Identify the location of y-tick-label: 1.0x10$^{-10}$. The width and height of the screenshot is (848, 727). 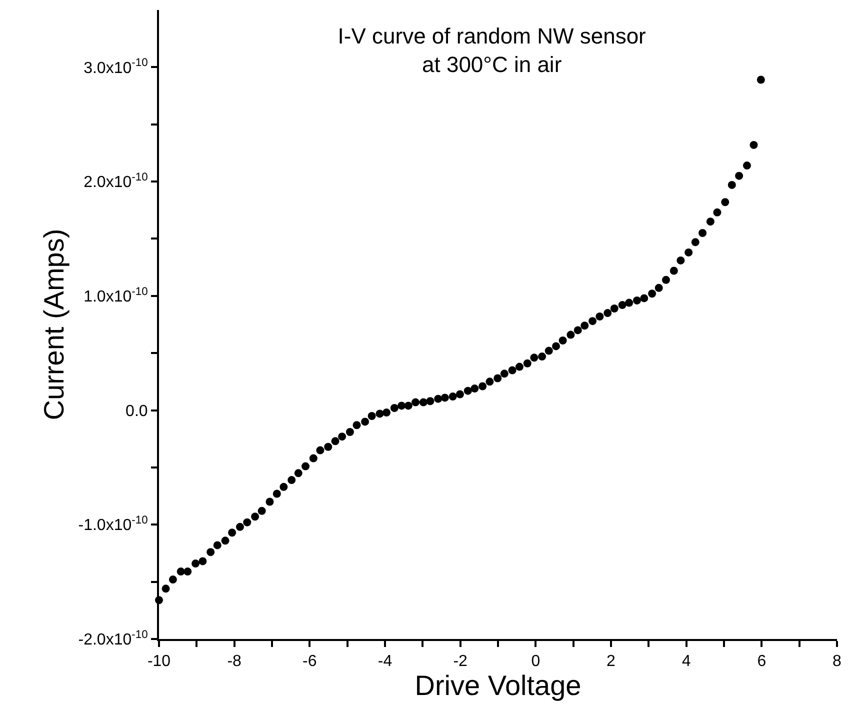
(116, 296).